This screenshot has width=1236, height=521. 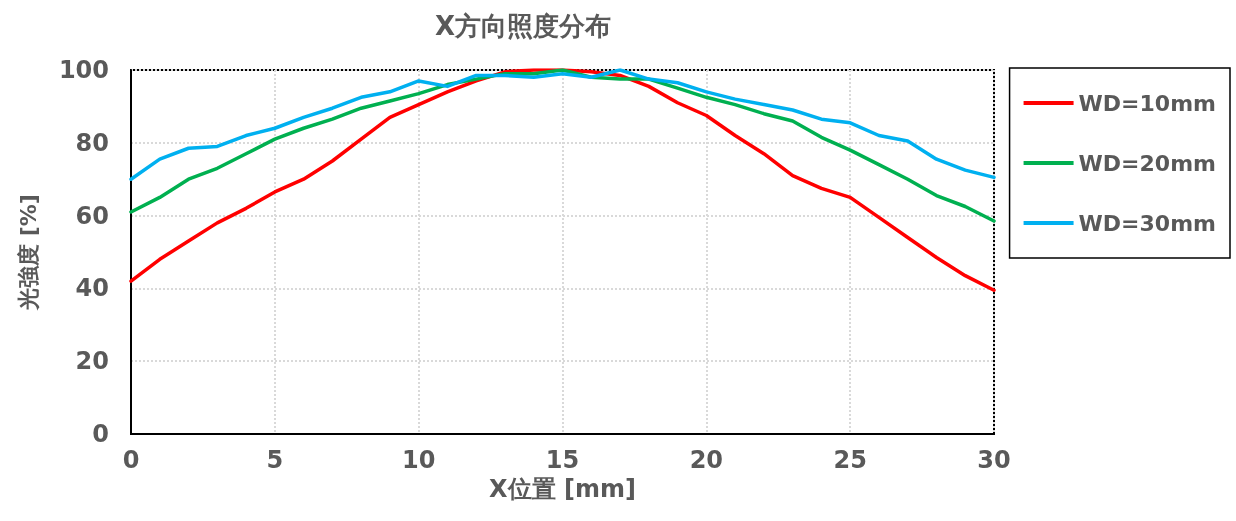 I want to click on x-tick-label: 25, so click(x=850, y=460).